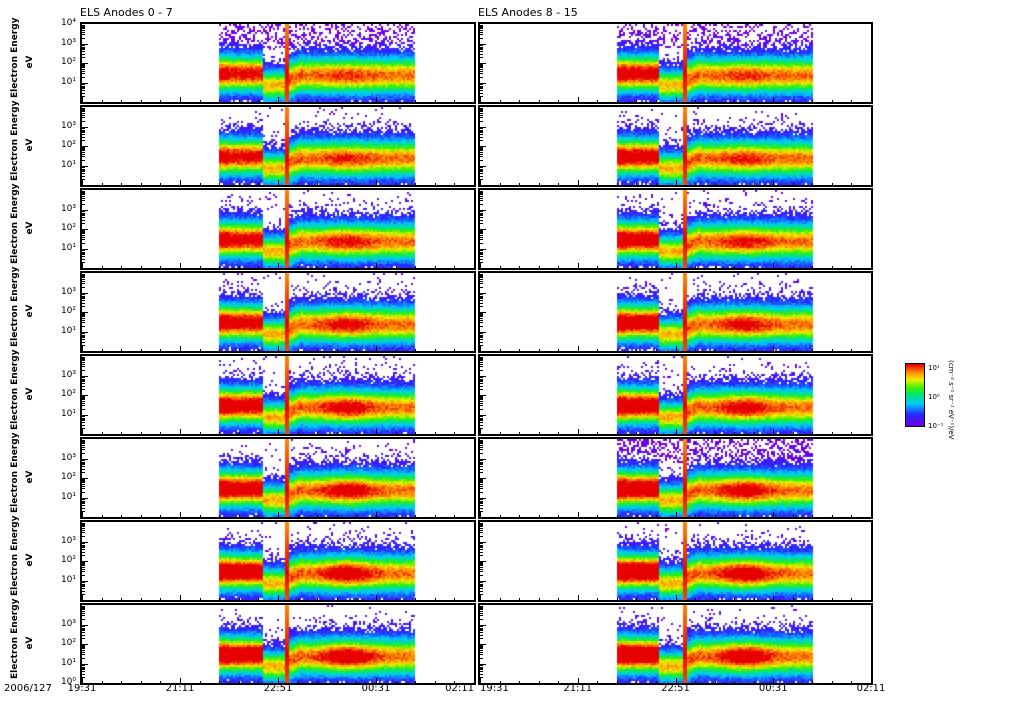  I want to click on y-tick-label: 10², so click(68, 394).